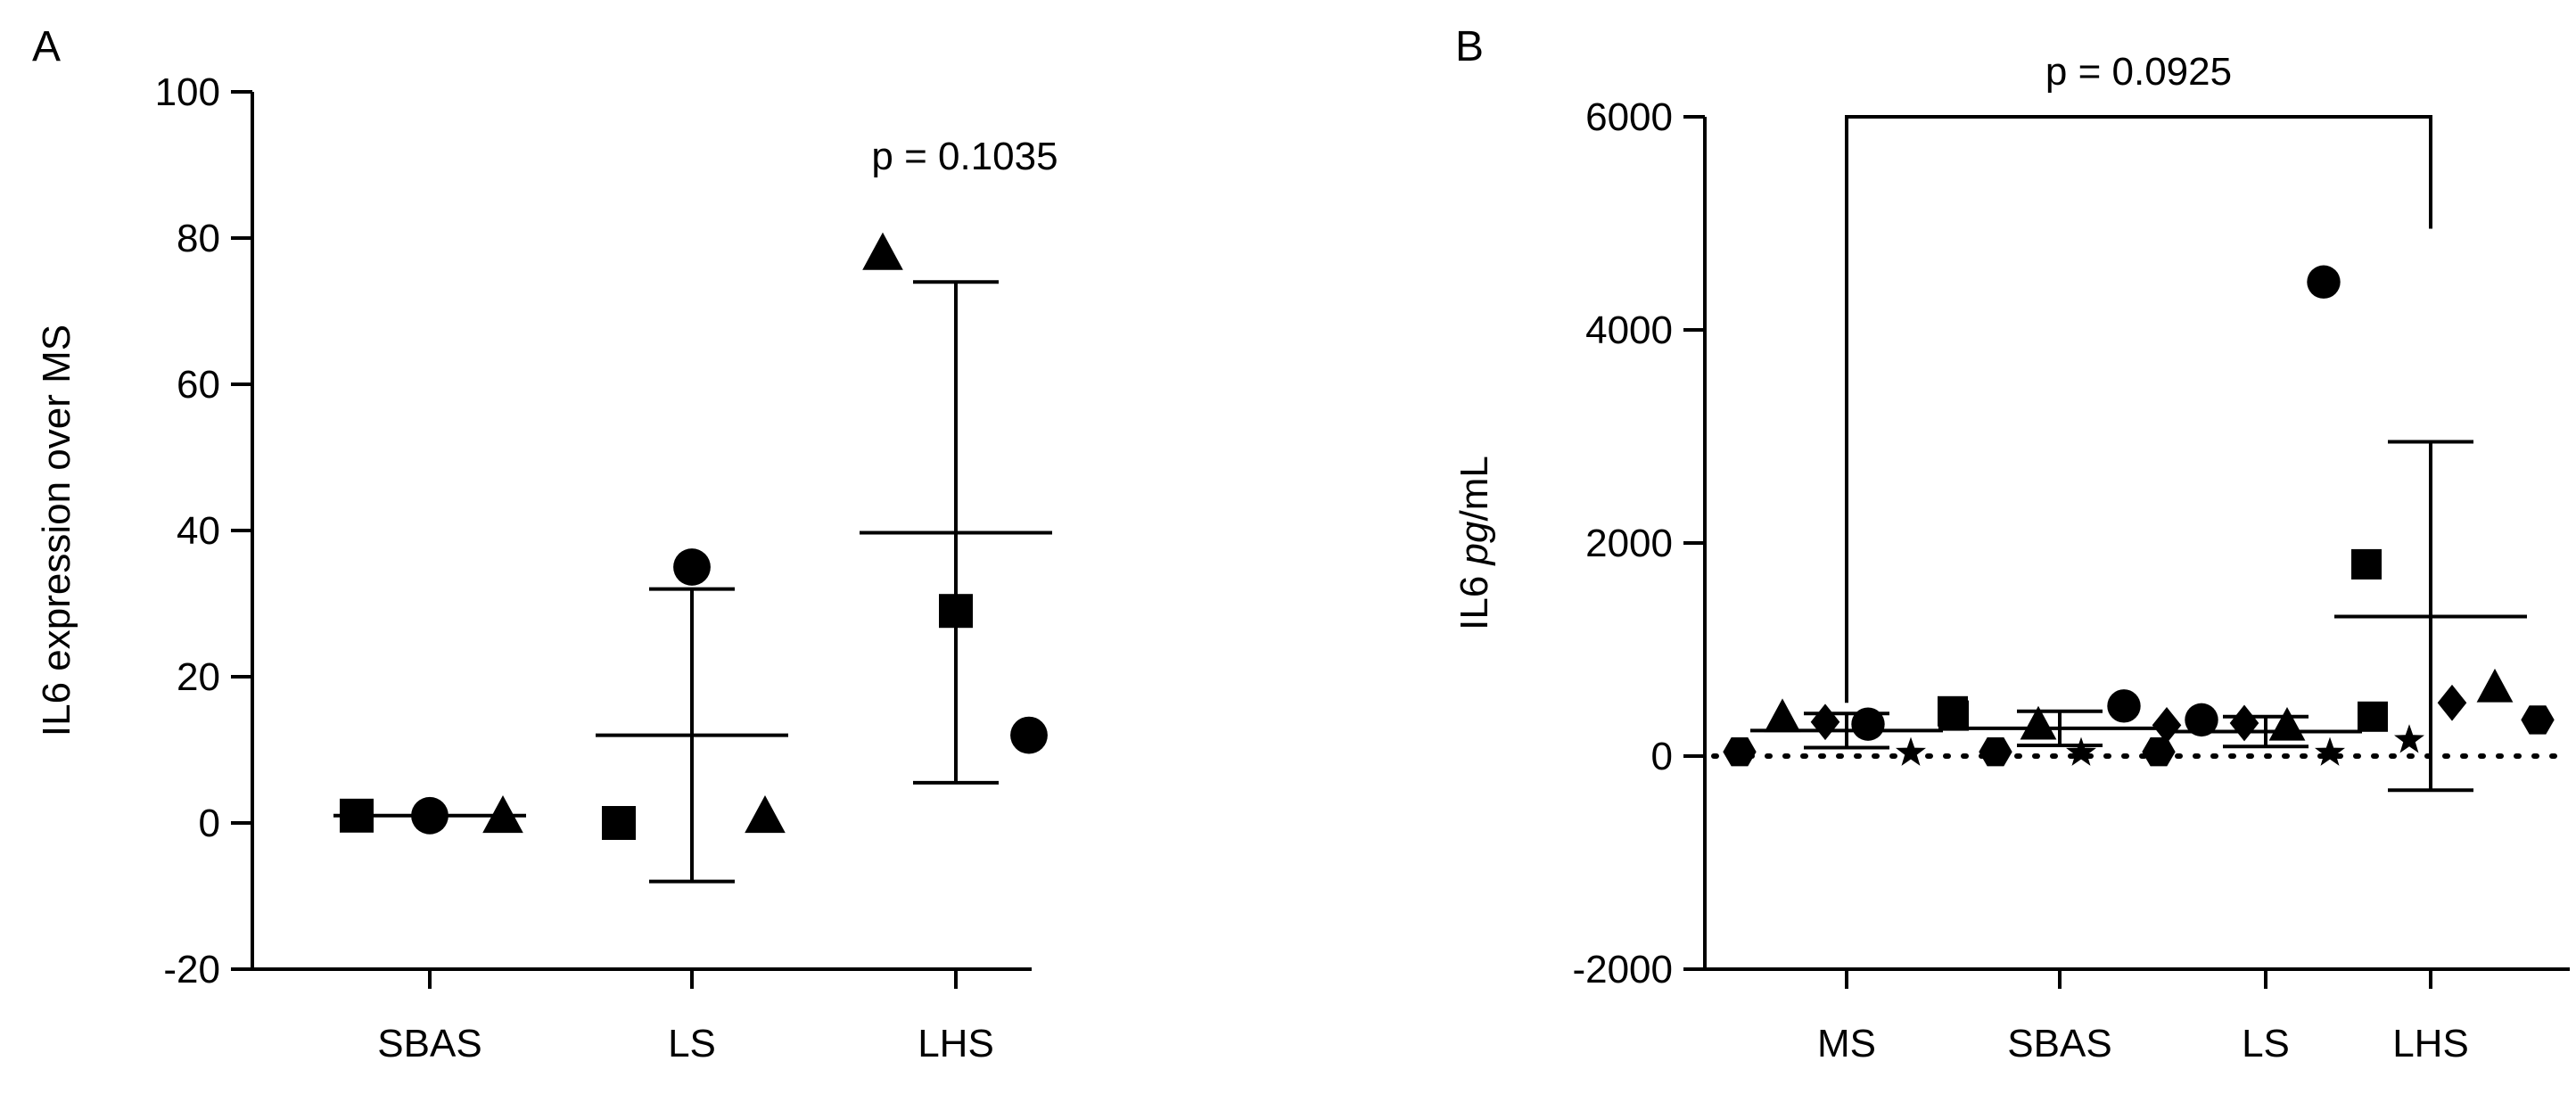 This screenshot has width=2576, height=1094. Describe the element at coordinates (2167, 725) in the screenshot. I see `point-sbas-diamond` at that location.